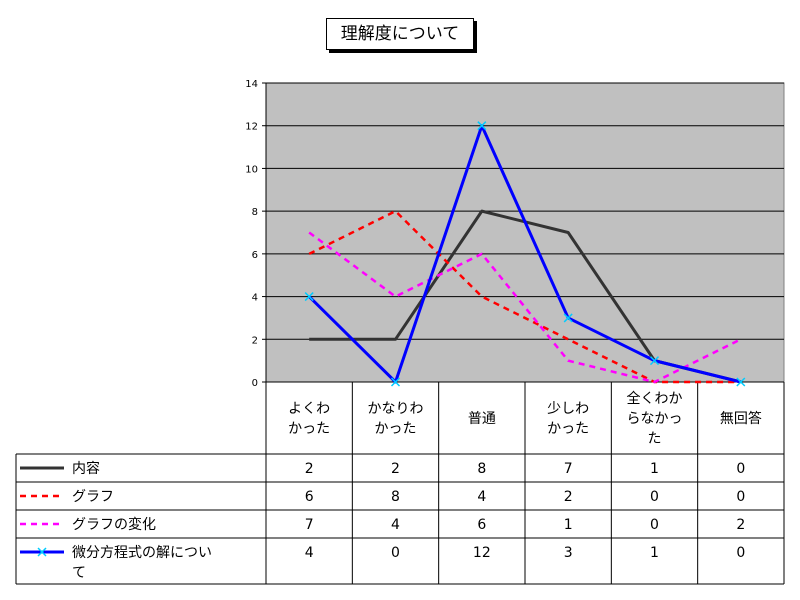 The image size is (800, 600). I want to click on data-cell: 12, so click(482, 553).